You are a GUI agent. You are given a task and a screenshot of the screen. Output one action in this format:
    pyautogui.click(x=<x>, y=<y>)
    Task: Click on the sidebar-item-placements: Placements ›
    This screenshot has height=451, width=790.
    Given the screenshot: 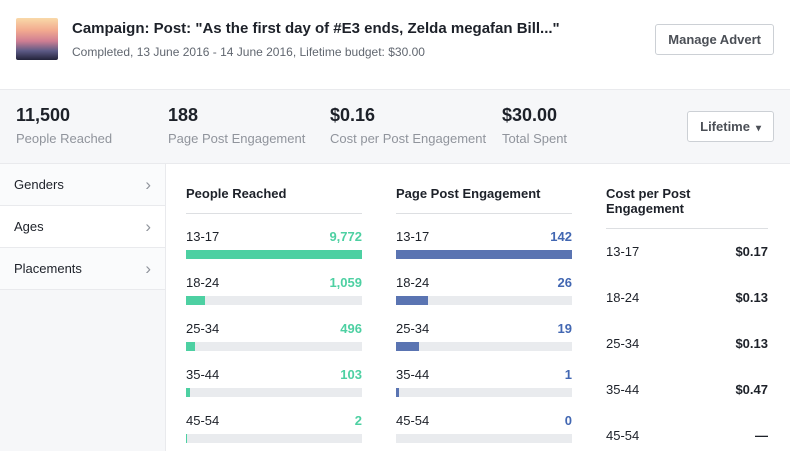 What is the action you would take?
    pyautogui.click(x=82, y=269)
    